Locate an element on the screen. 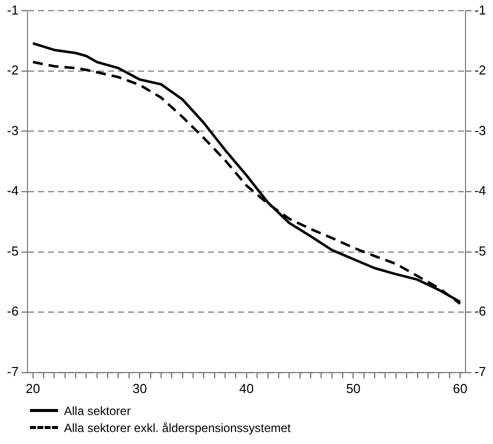 Image resolution: width=493 pixels, height=444 pixels. y-tick-label: -5 is located at coordinates (12, 250).